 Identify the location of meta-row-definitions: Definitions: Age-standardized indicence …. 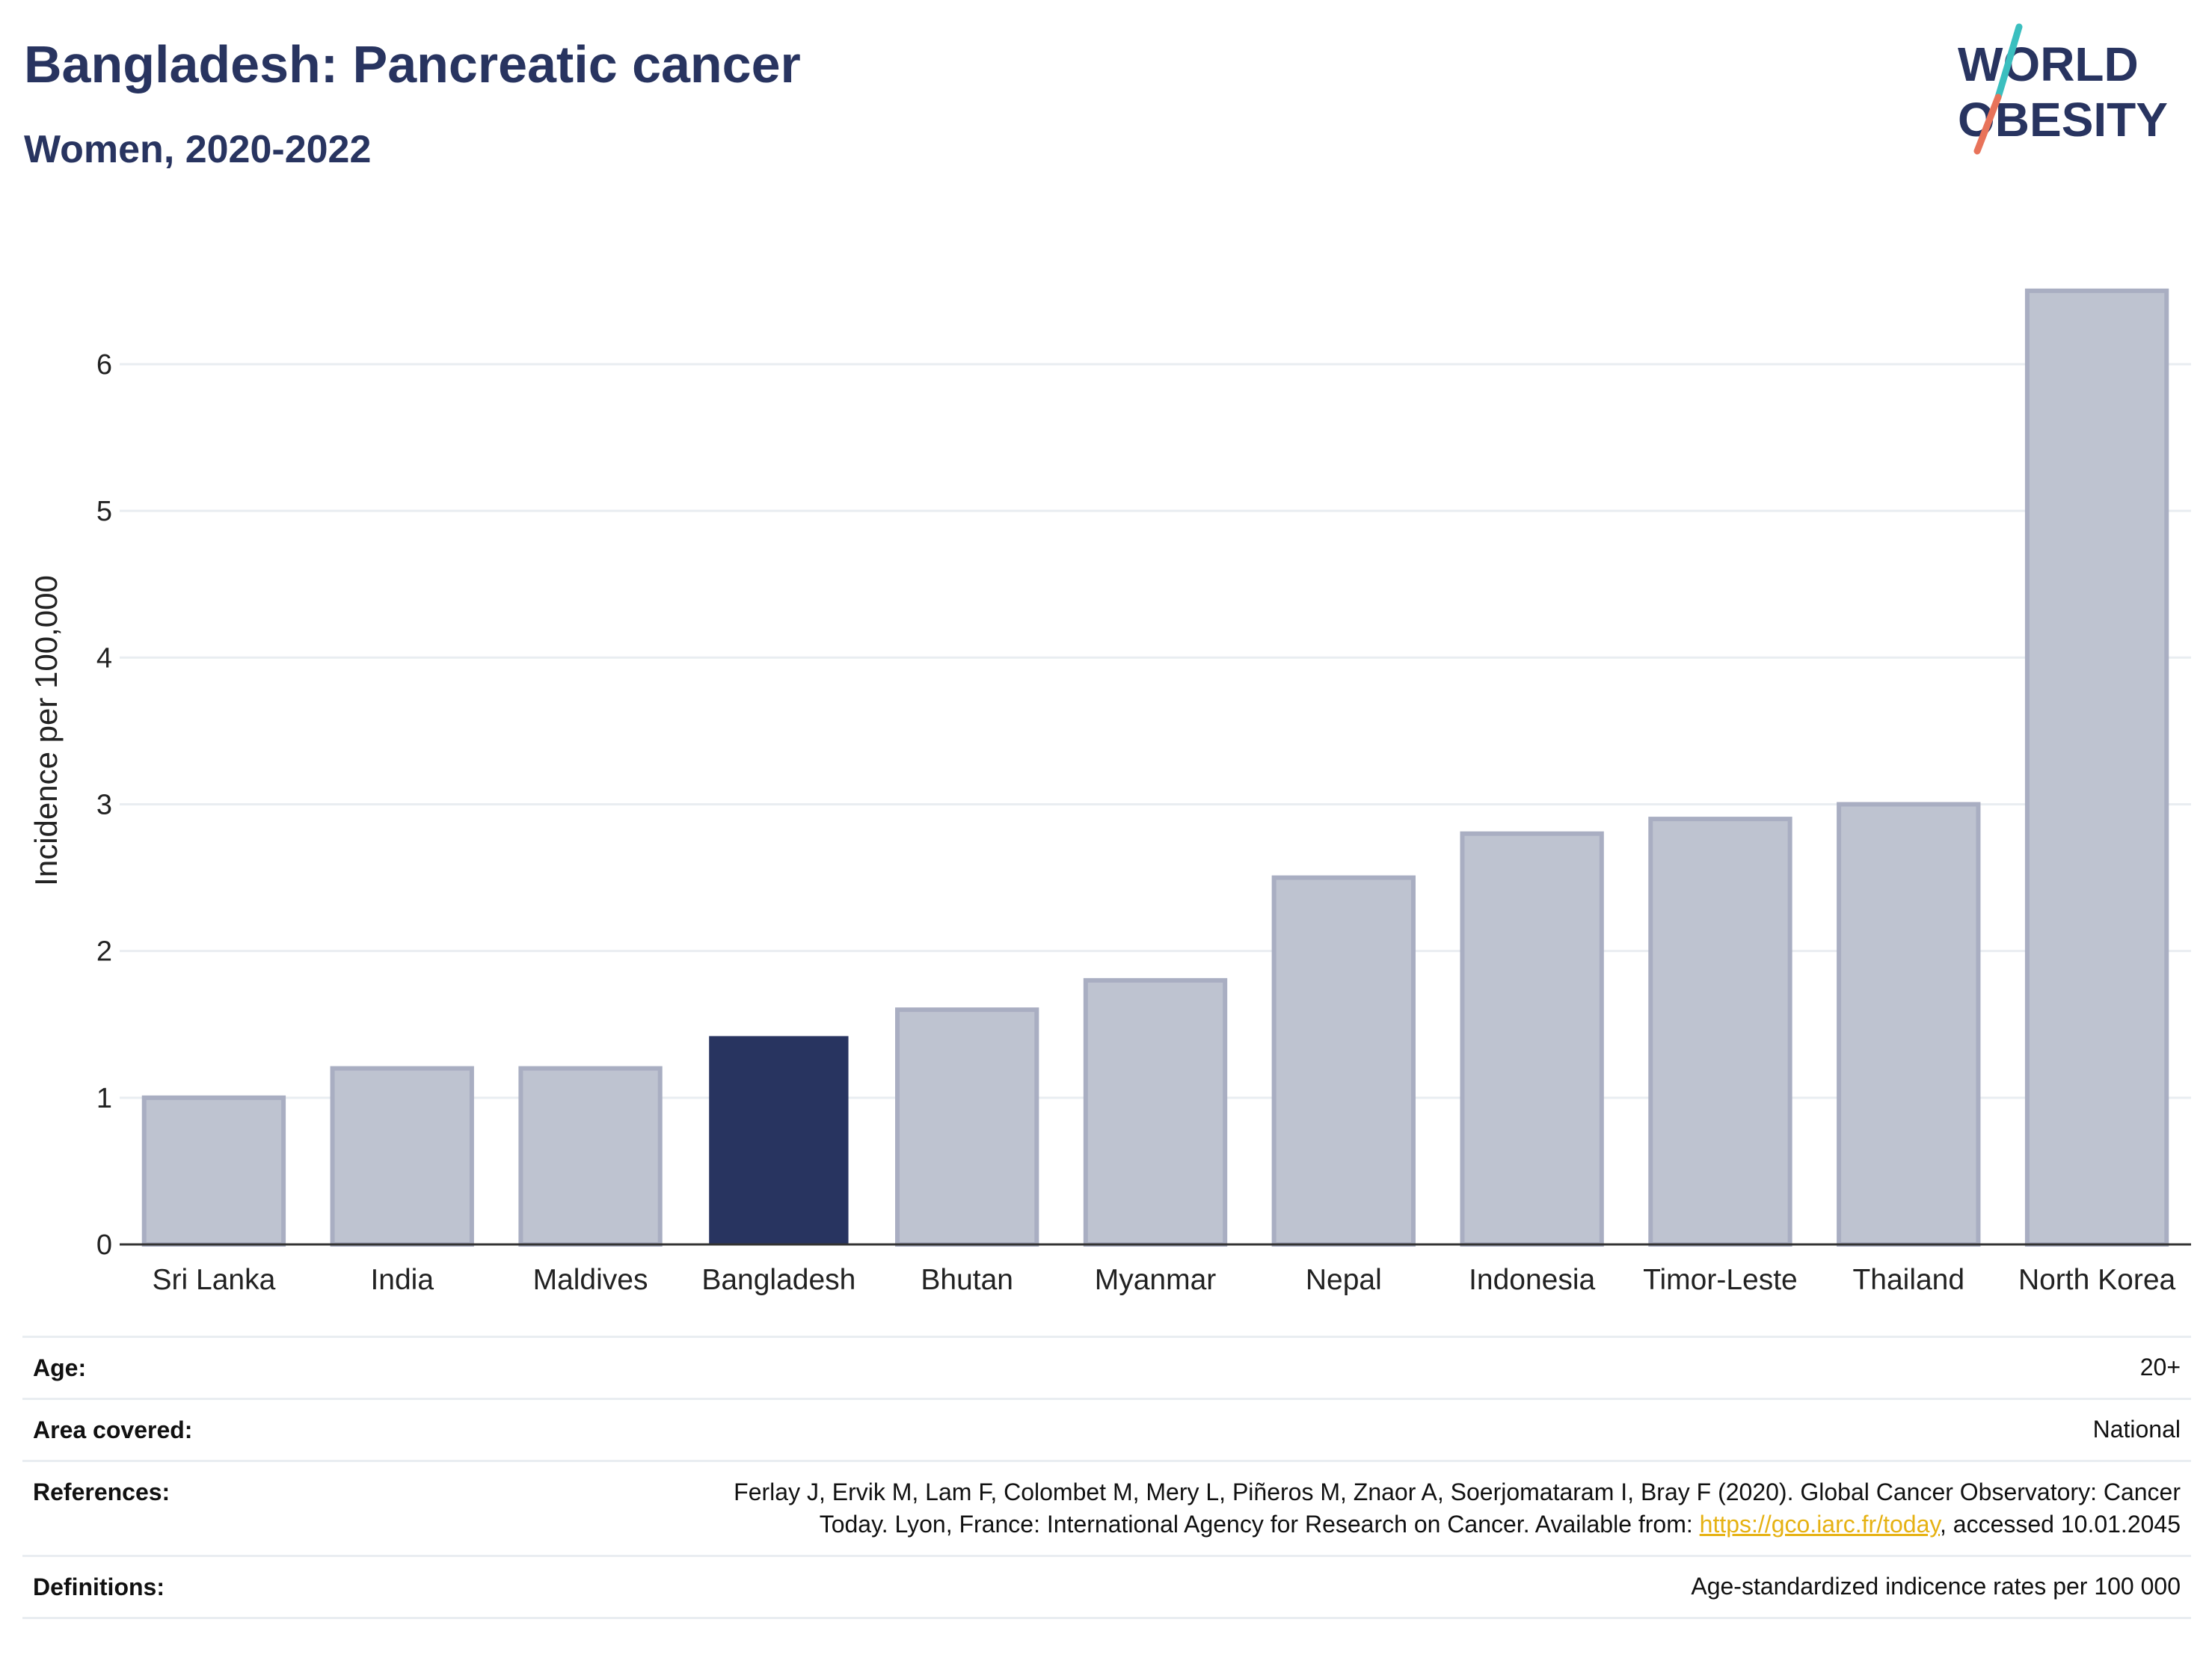
(1106, 1587).